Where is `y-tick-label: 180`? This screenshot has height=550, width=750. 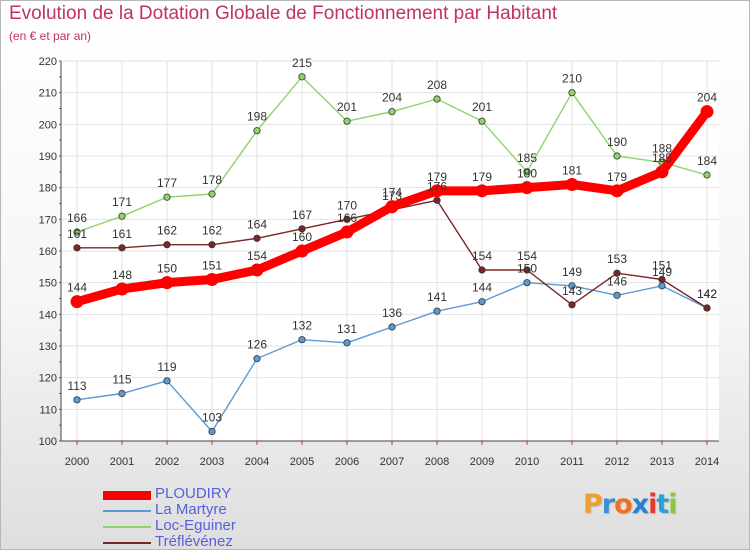 y-tick-label: 180 is located at coordinates (48, 189).